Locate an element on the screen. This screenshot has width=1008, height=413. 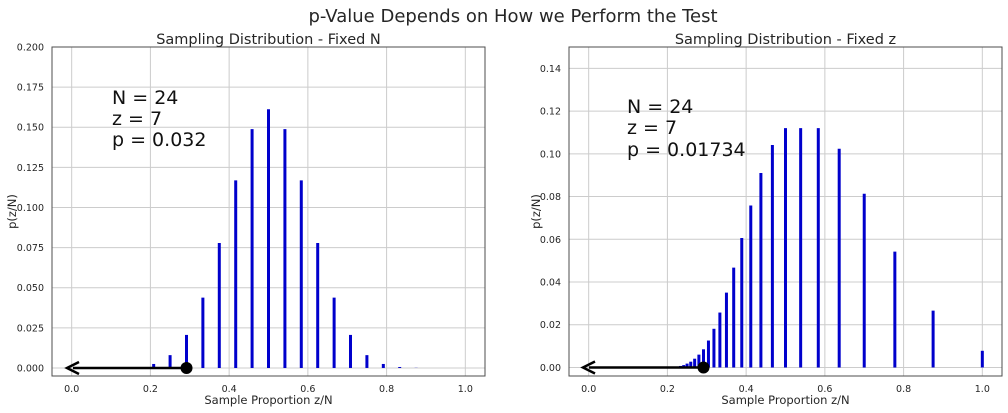
y-tick-label: 0.125 is located at coordinates (30, 168).